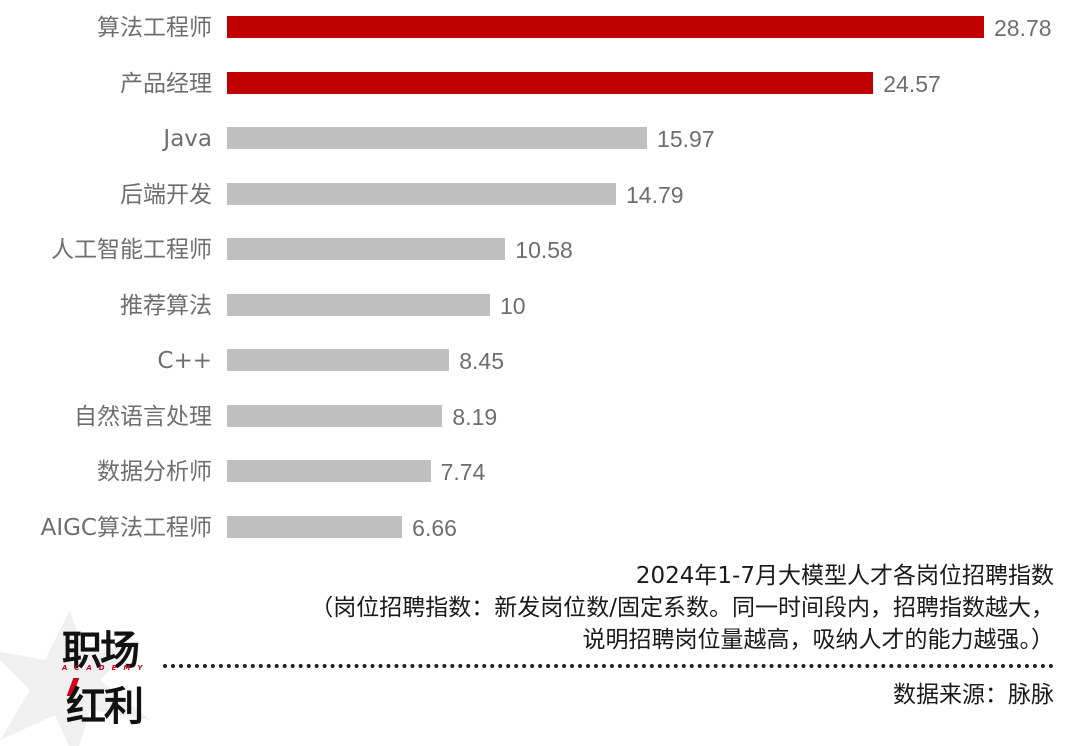 The width and height of the screenshot is (1080, 746). I want to click on value-label: 8.45, so click(482, 361).